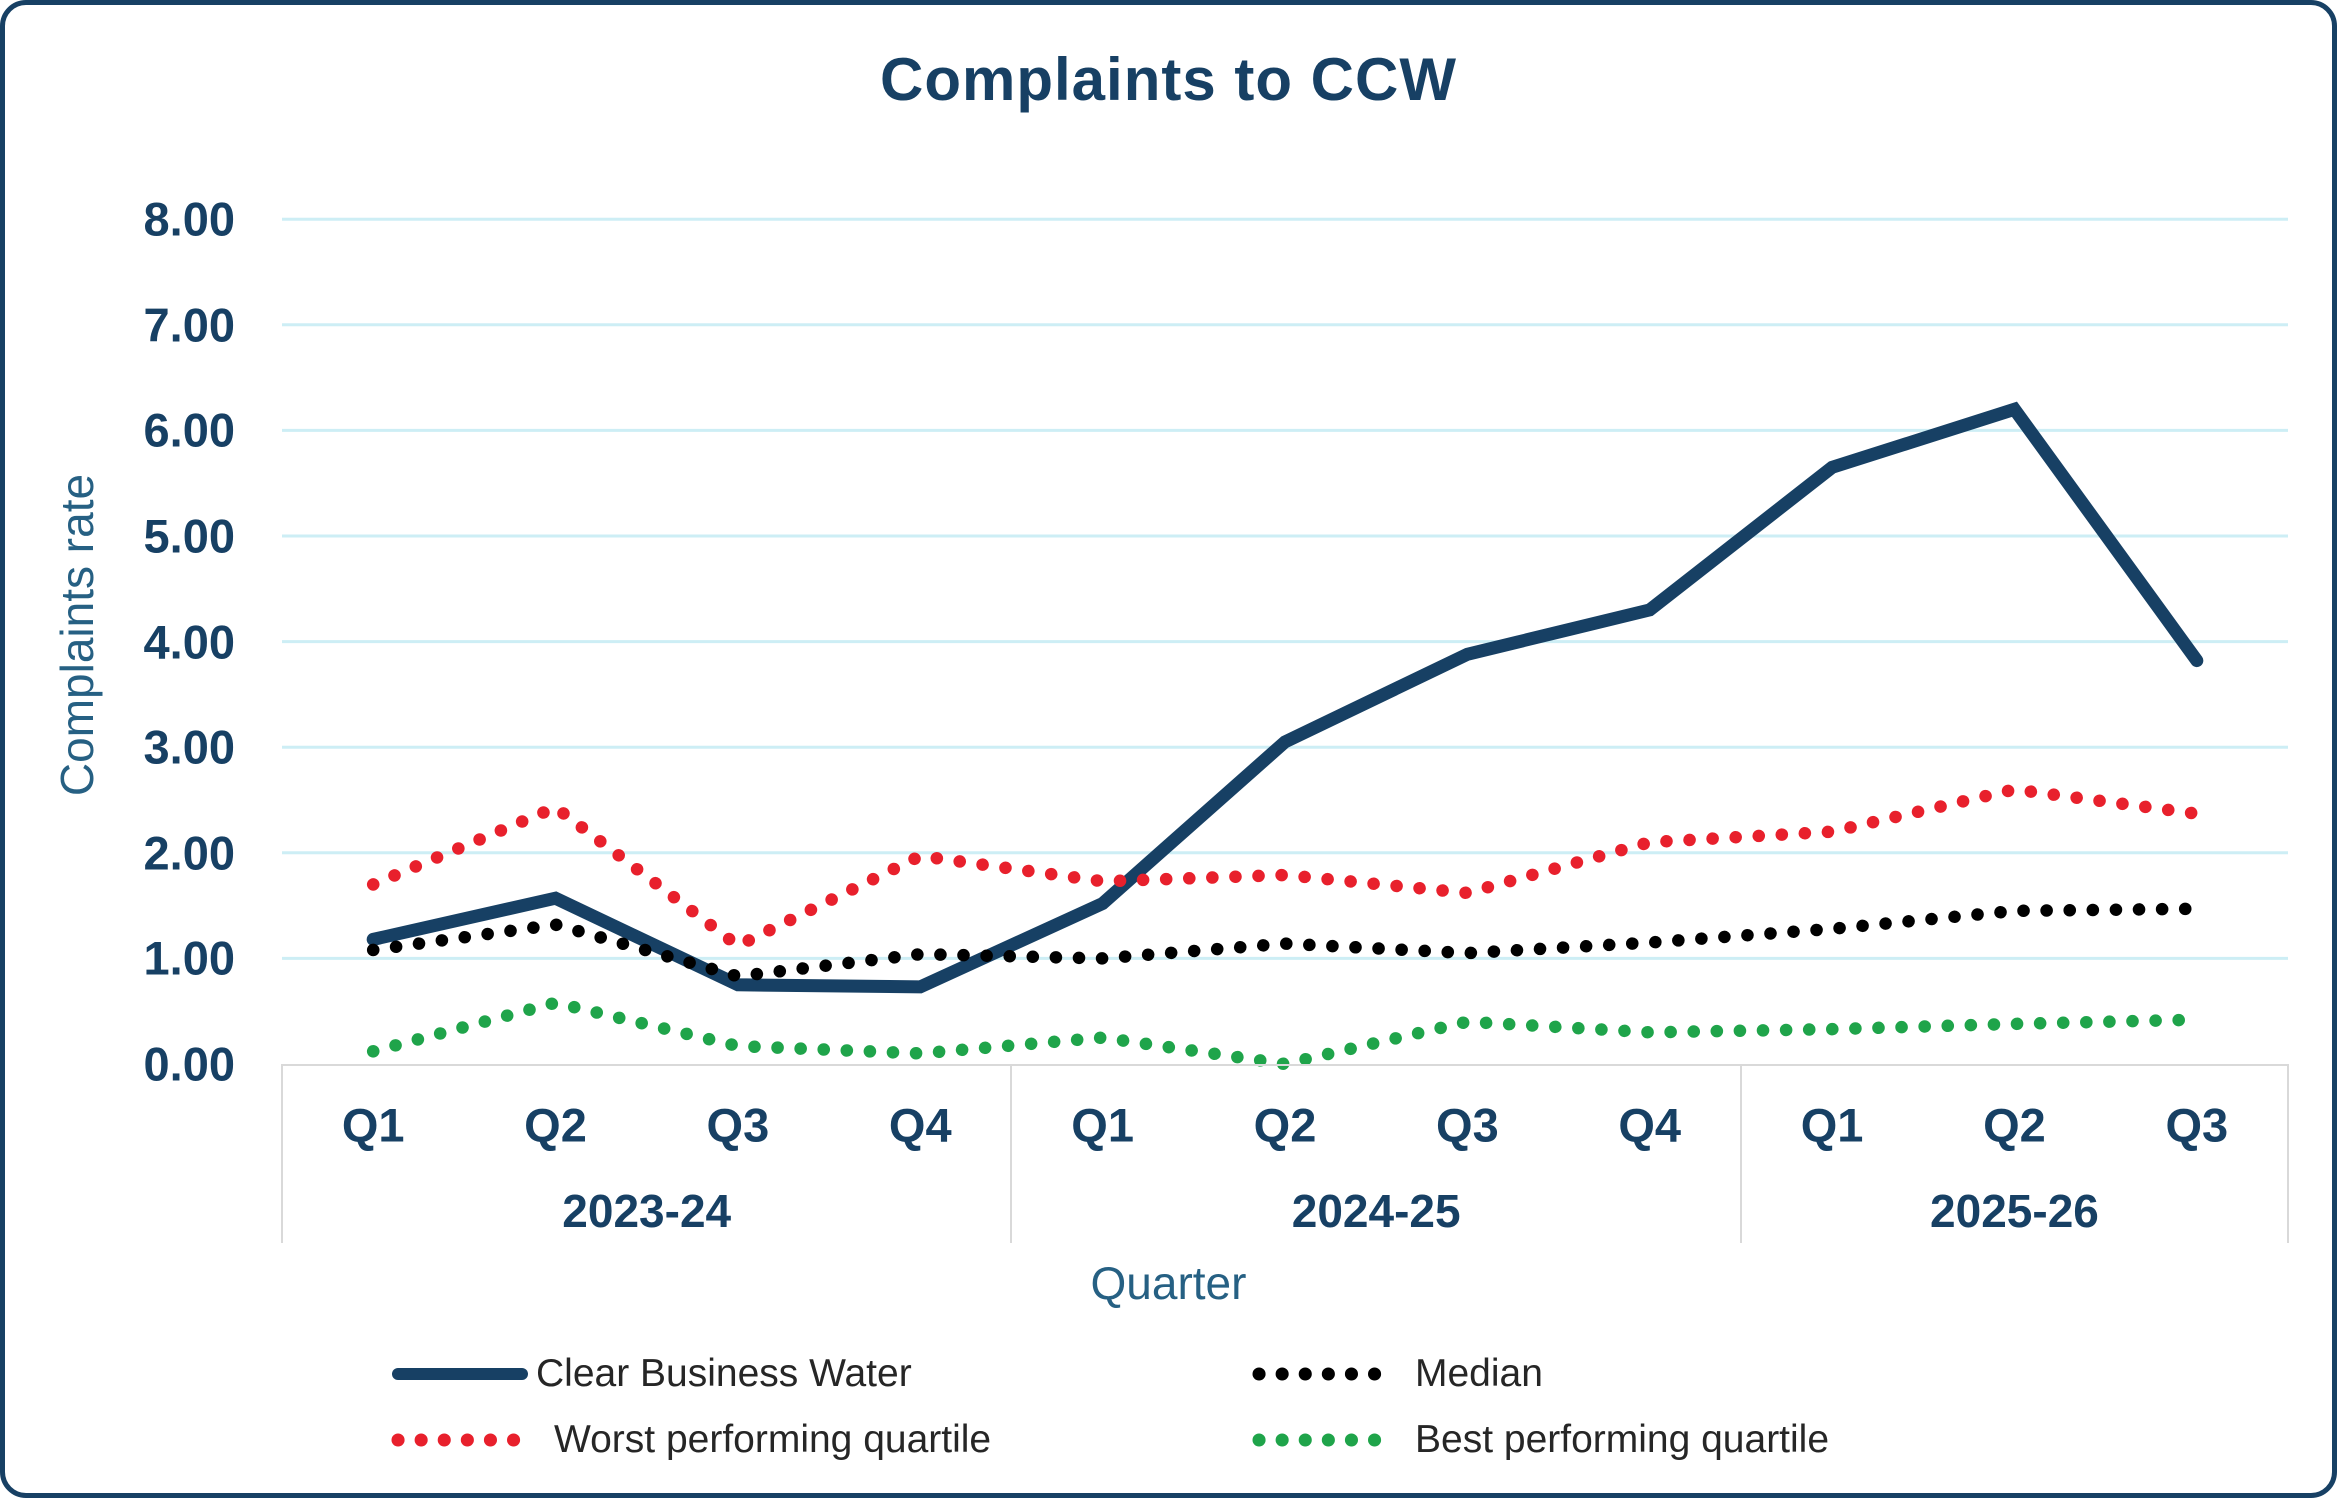 This screenshot has height=1498, width=2337. What do you see at coordinates (1622, 1439) in the screenshot?
I see `legend-label: Best performing quartile` at bounding box center [1622, 1439].